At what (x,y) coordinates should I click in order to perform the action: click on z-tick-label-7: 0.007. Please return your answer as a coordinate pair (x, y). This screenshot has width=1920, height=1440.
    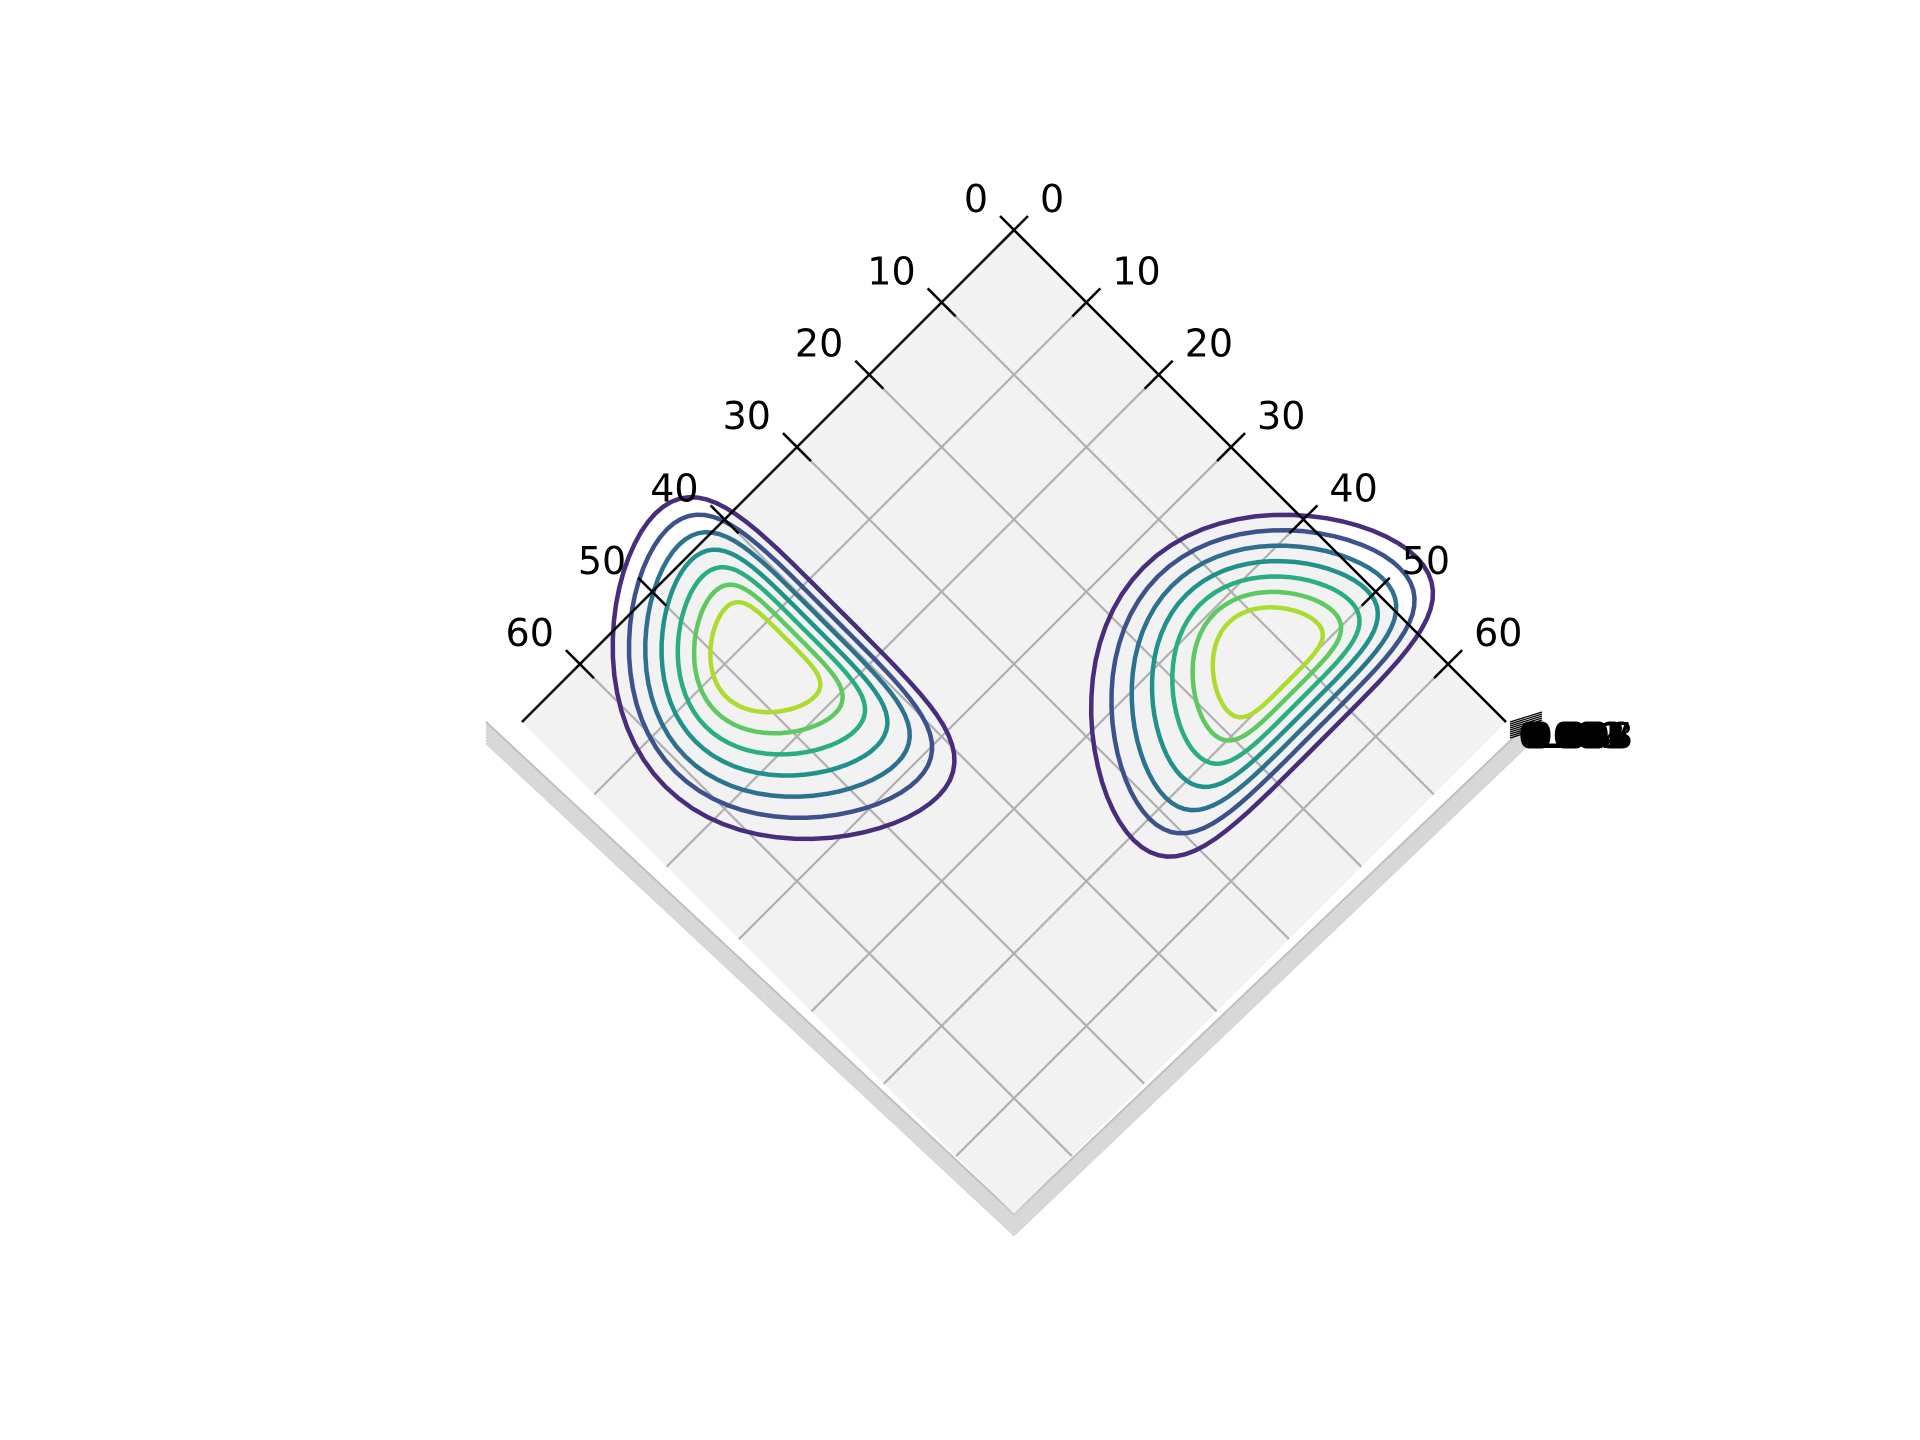
    Looking at the image, I should click on (1580, 736).